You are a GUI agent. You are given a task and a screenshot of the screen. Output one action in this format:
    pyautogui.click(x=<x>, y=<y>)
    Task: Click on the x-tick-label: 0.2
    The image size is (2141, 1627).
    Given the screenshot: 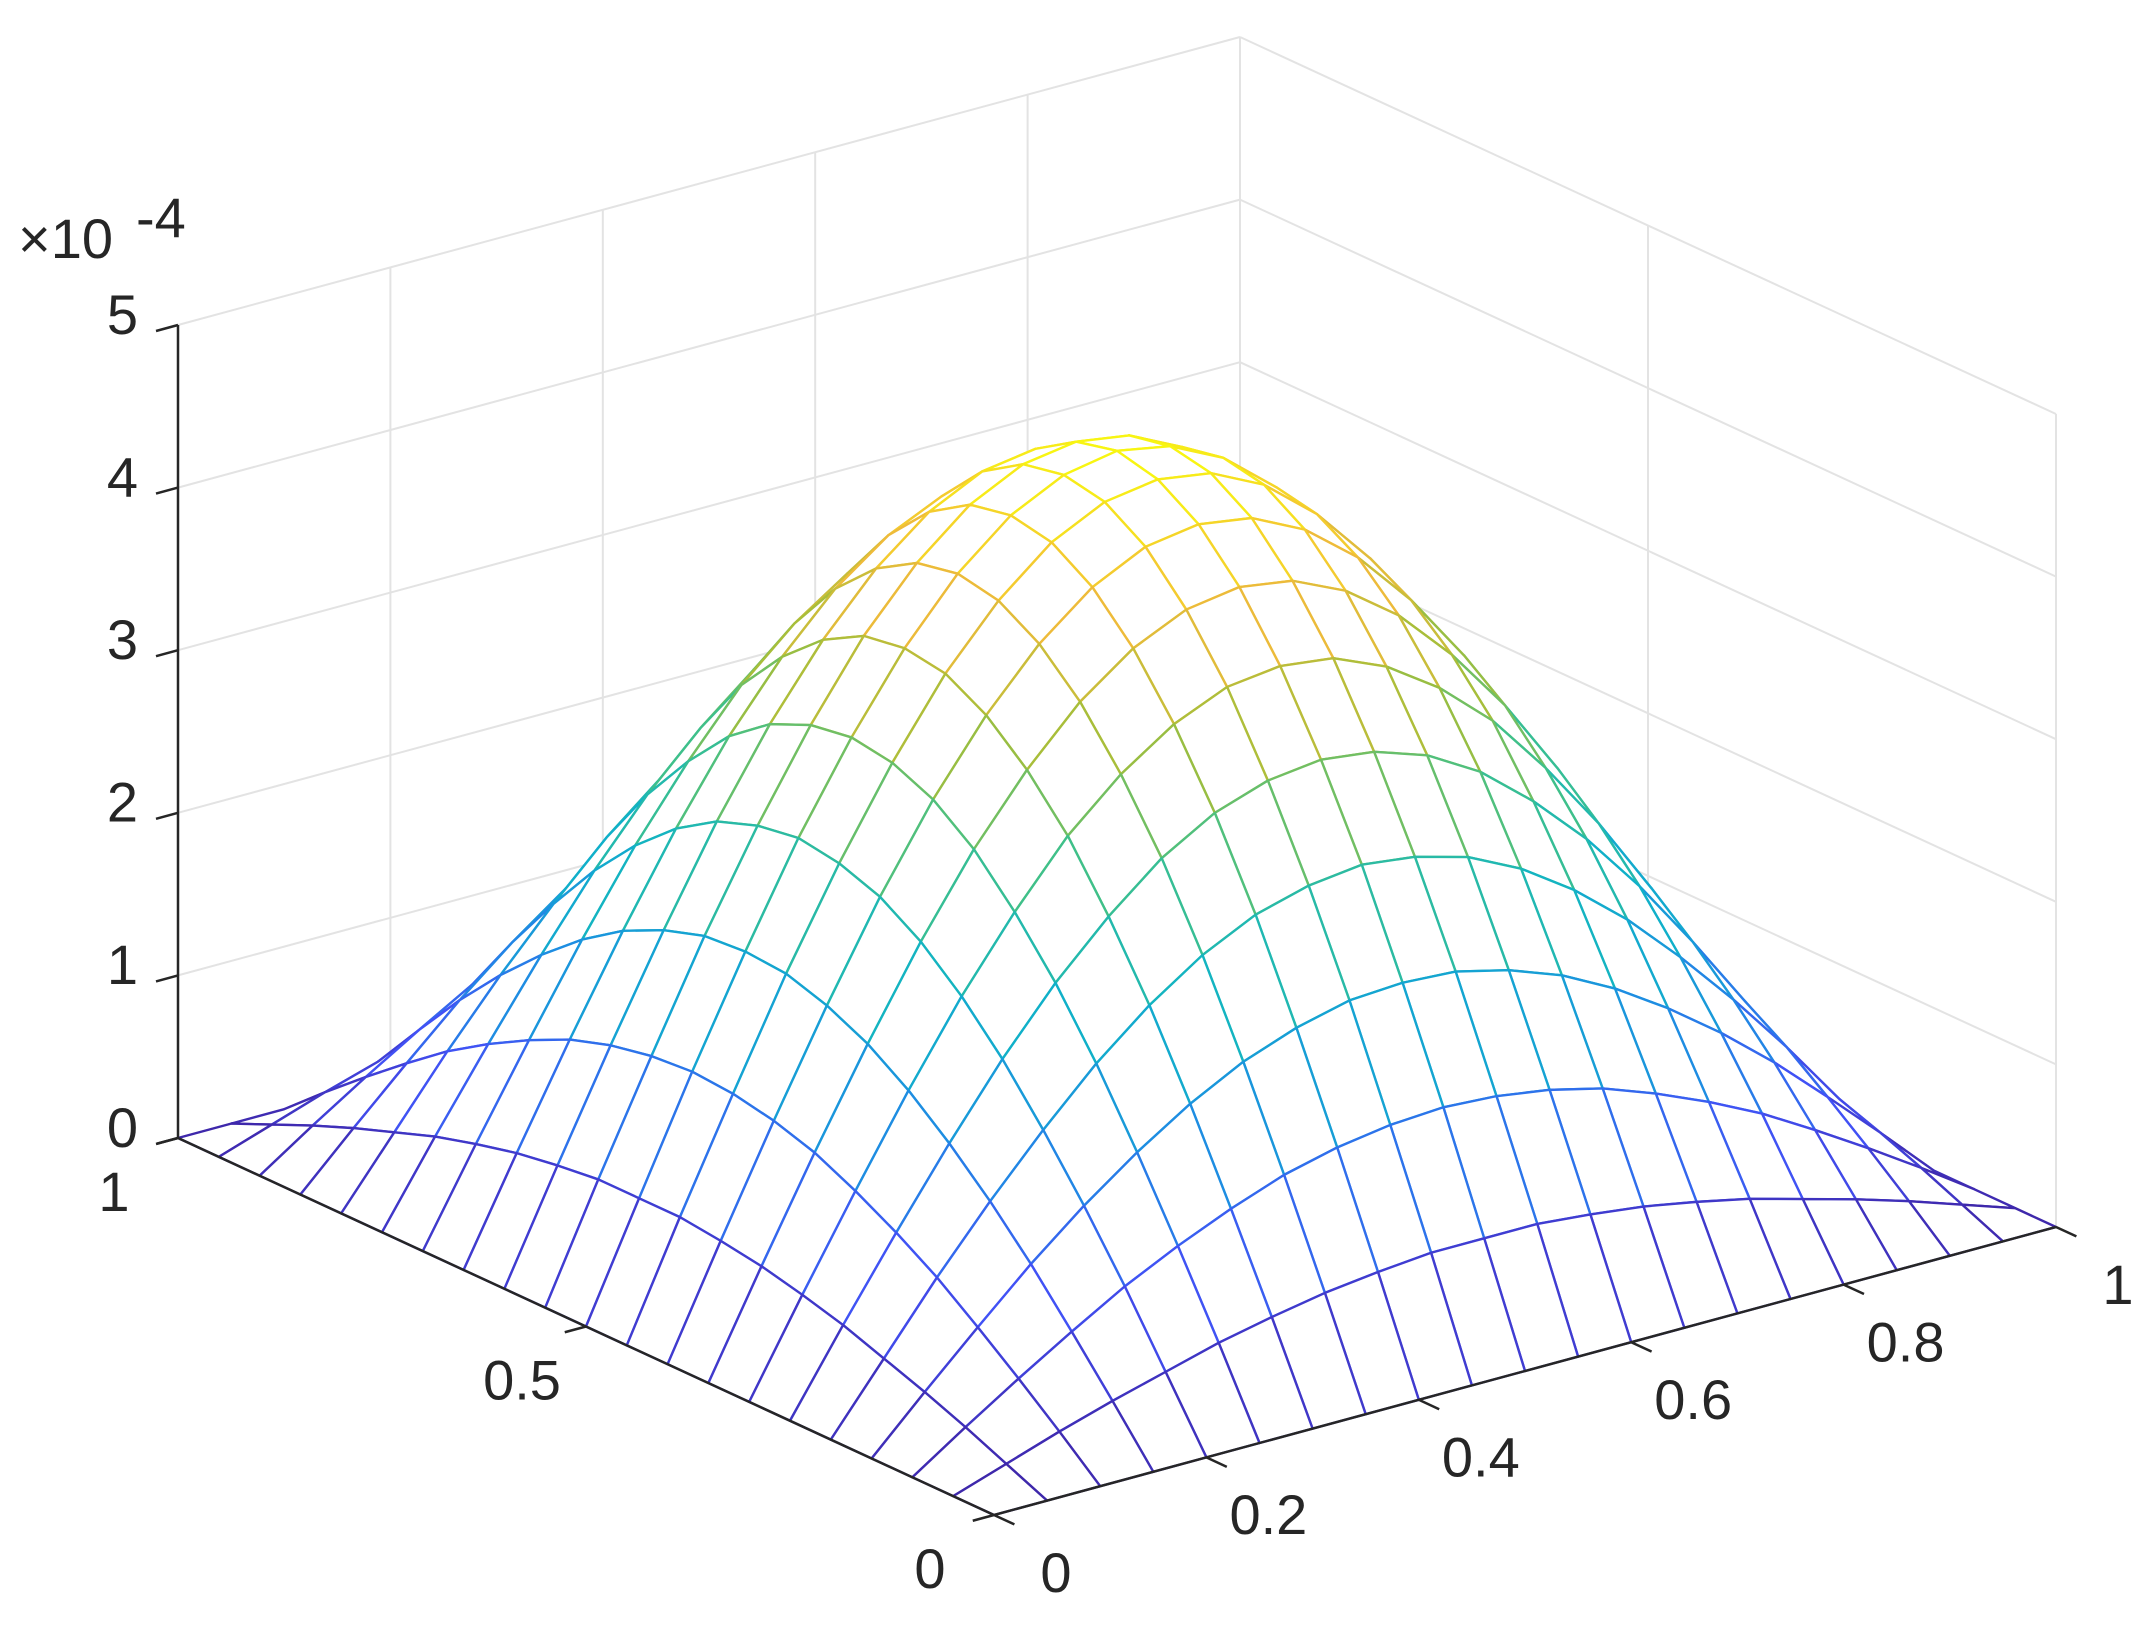 What is the action you would take?
    pyautogui.click(x=1268, y=1514)
    